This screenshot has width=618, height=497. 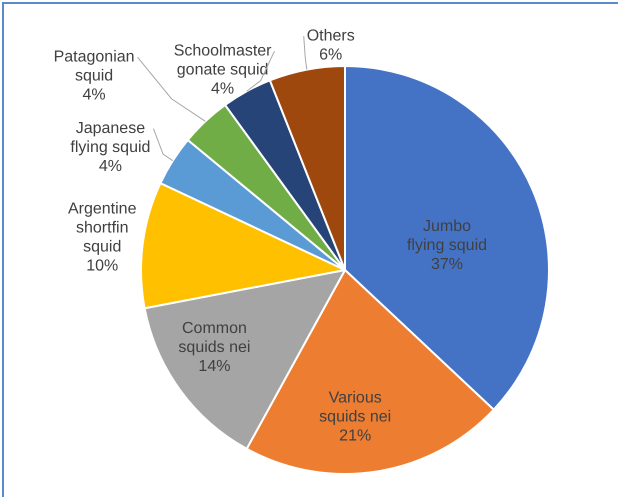 What do you see at coordinates (110, 138) in the screenshot?
I see `slice-label: Japanese flying squid` at bounding box center [110, 138].